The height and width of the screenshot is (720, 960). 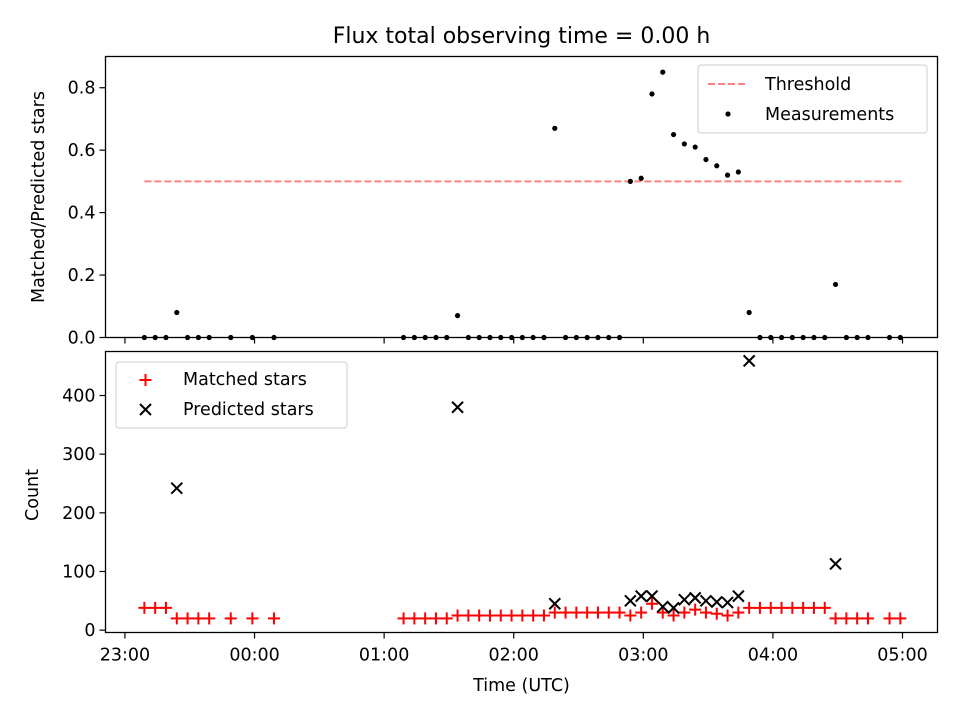 What do you see at coordinates (522, 36) in the screenshot?
I see `chart-title: Flux total observing time = 0.00 h` at bounding box center [522, 36].